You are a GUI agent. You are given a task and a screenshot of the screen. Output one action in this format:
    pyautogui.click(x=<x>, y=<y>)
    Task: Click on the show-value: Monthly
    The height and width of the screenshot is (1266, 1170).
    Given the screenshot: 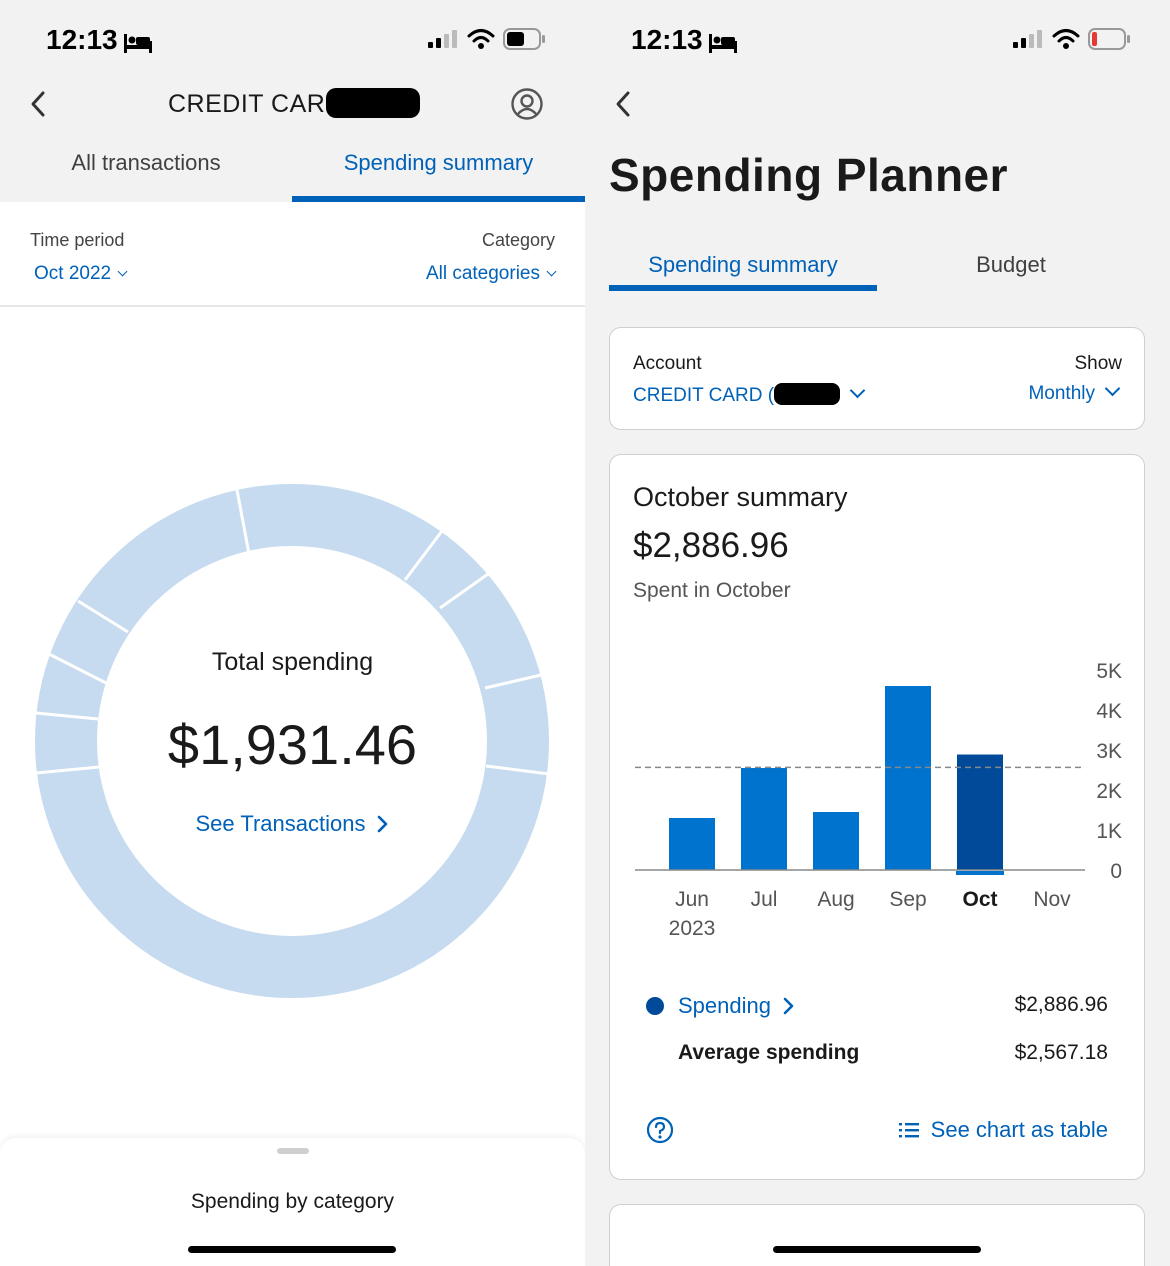 What is the action you would take?
    pyautogui.click(x=1061, y=393)
    